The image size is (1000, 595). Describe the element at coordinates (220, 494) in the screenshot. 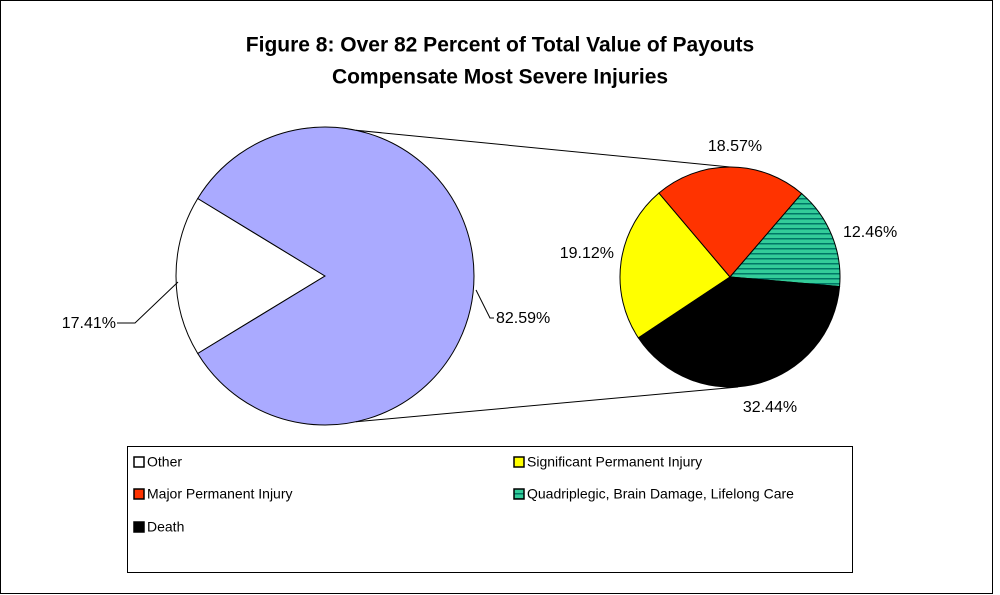

I see `legend-label: Major Permanent Injury` at that location.